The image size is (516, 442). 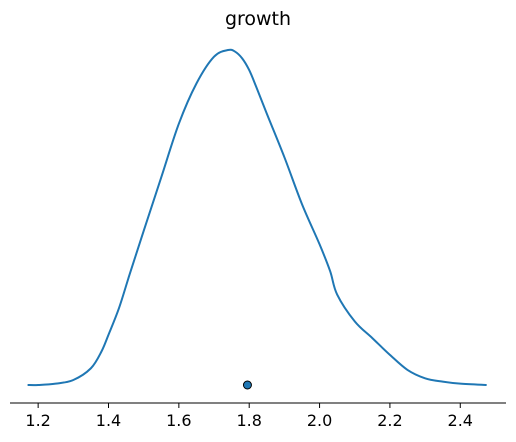 I want to click on x-tick-label: 1.6, so click(x=178, y=420).